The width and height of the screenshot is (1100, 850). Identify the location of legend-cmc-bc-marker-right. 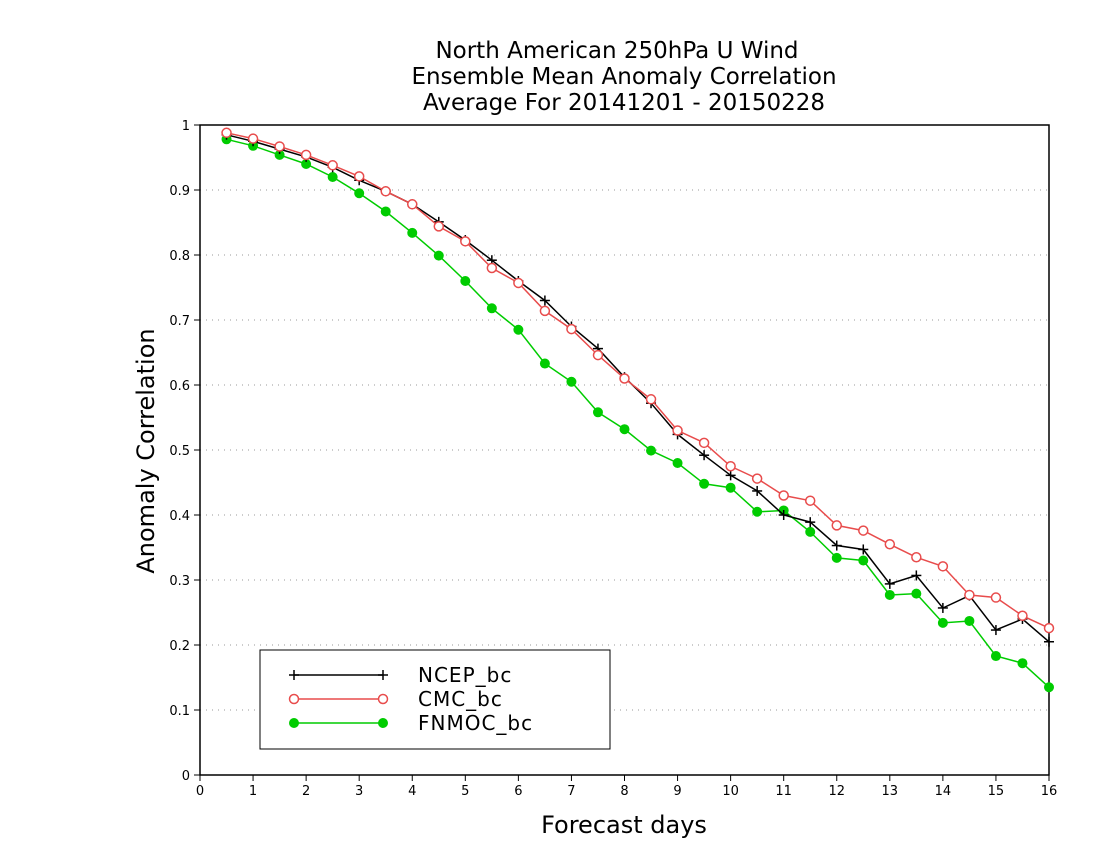
(383, 699).